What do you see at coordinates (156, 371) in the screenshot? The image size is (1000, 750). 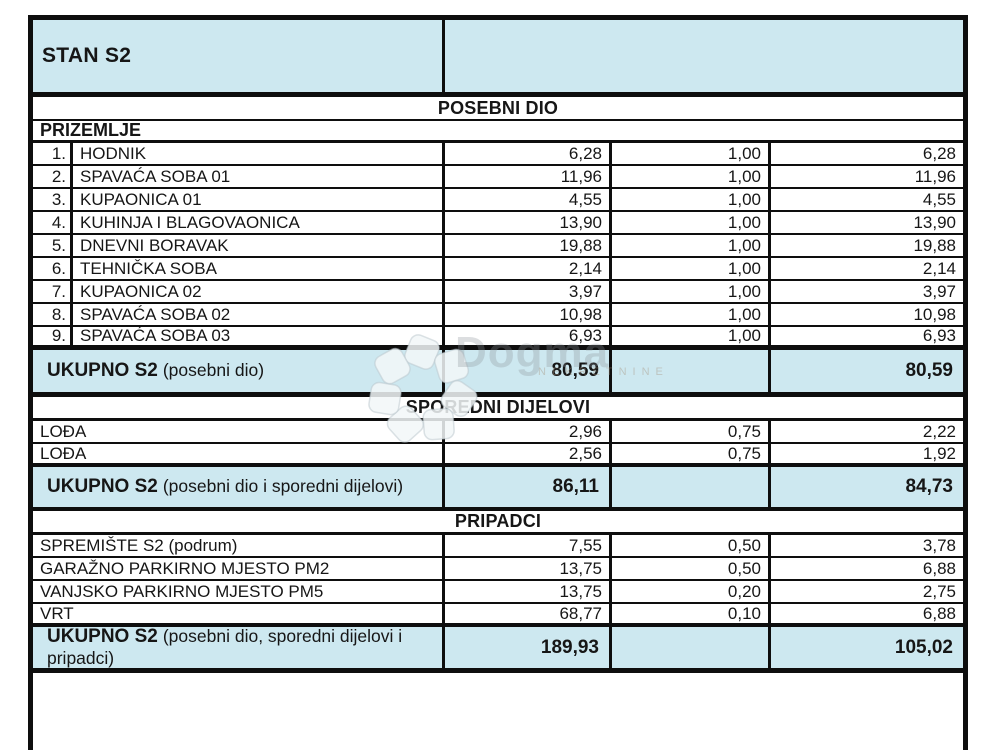 I see `total-label: UKUPNO S2 (posebni dio)` at bounding box center [156, 371].